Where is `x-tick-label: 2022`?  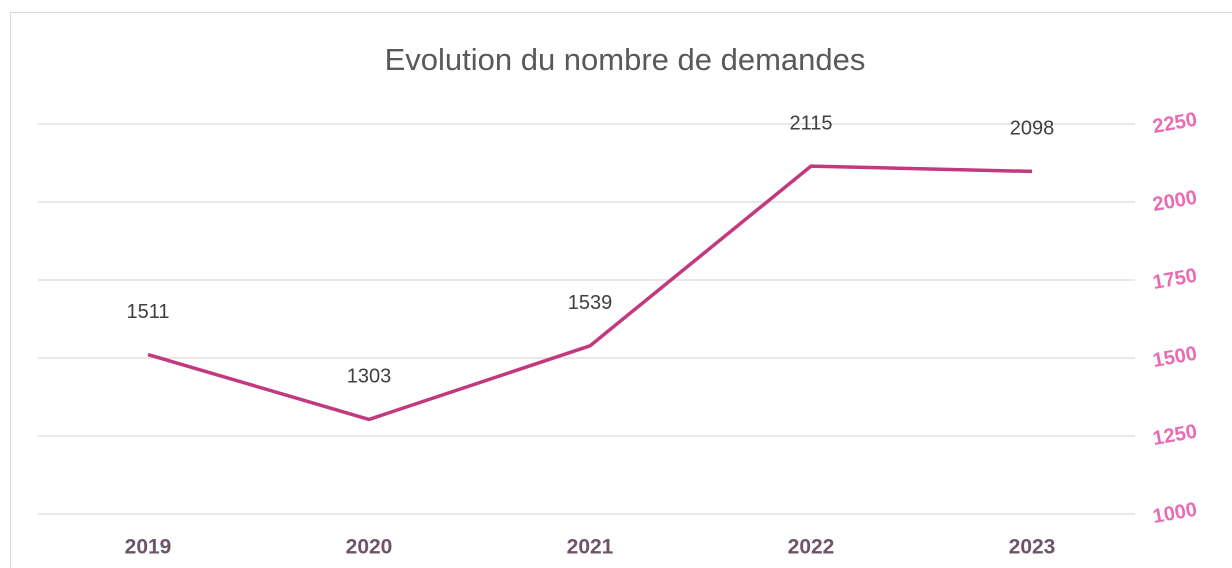
x-tick-label: 2022 is located at coordinates (811, 547).